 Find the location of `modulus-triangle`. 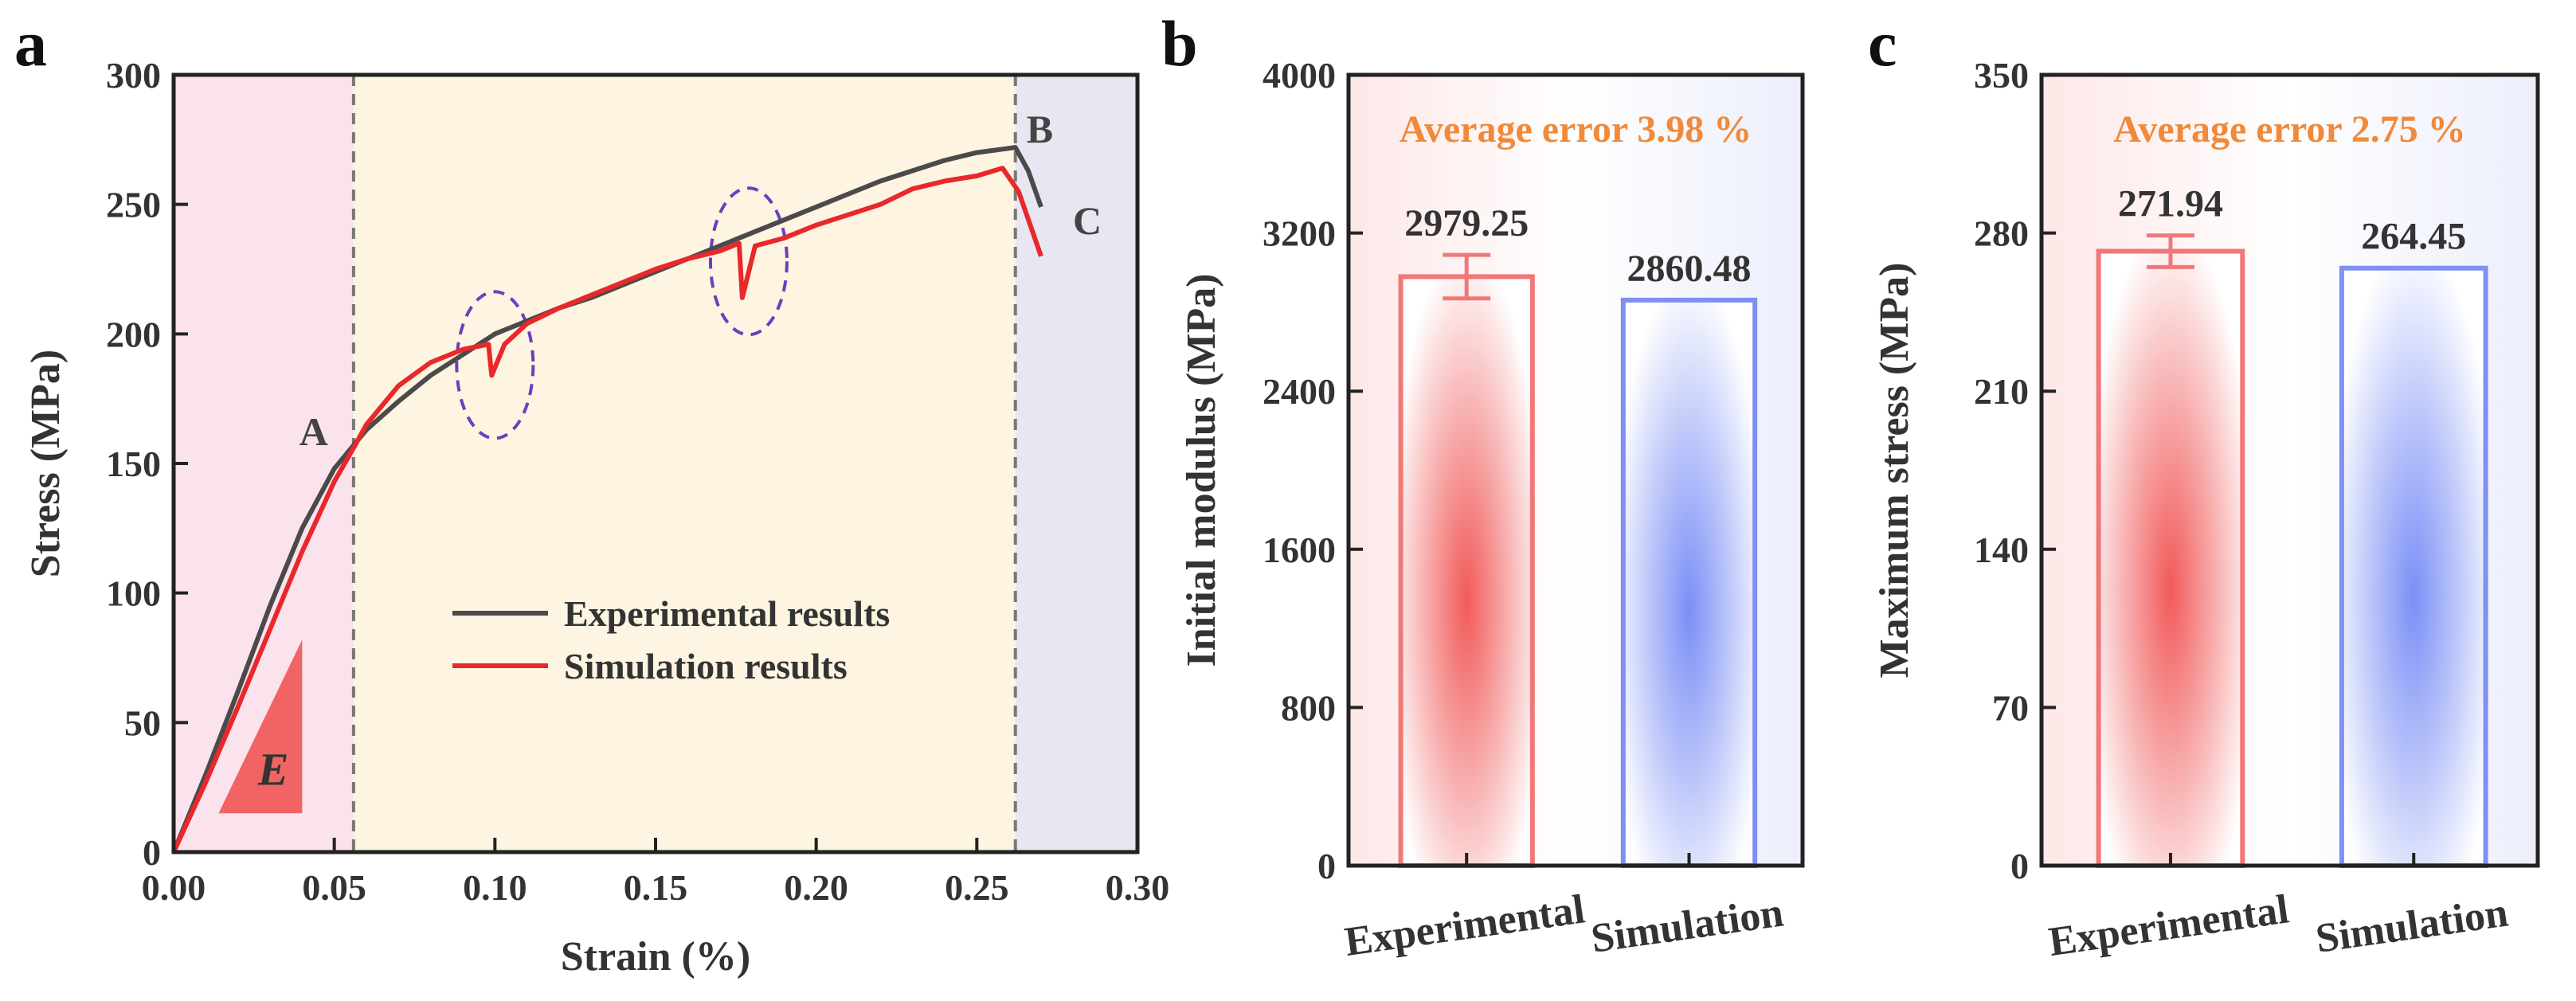

modulus-triangle is located at coordinates (260, 726).